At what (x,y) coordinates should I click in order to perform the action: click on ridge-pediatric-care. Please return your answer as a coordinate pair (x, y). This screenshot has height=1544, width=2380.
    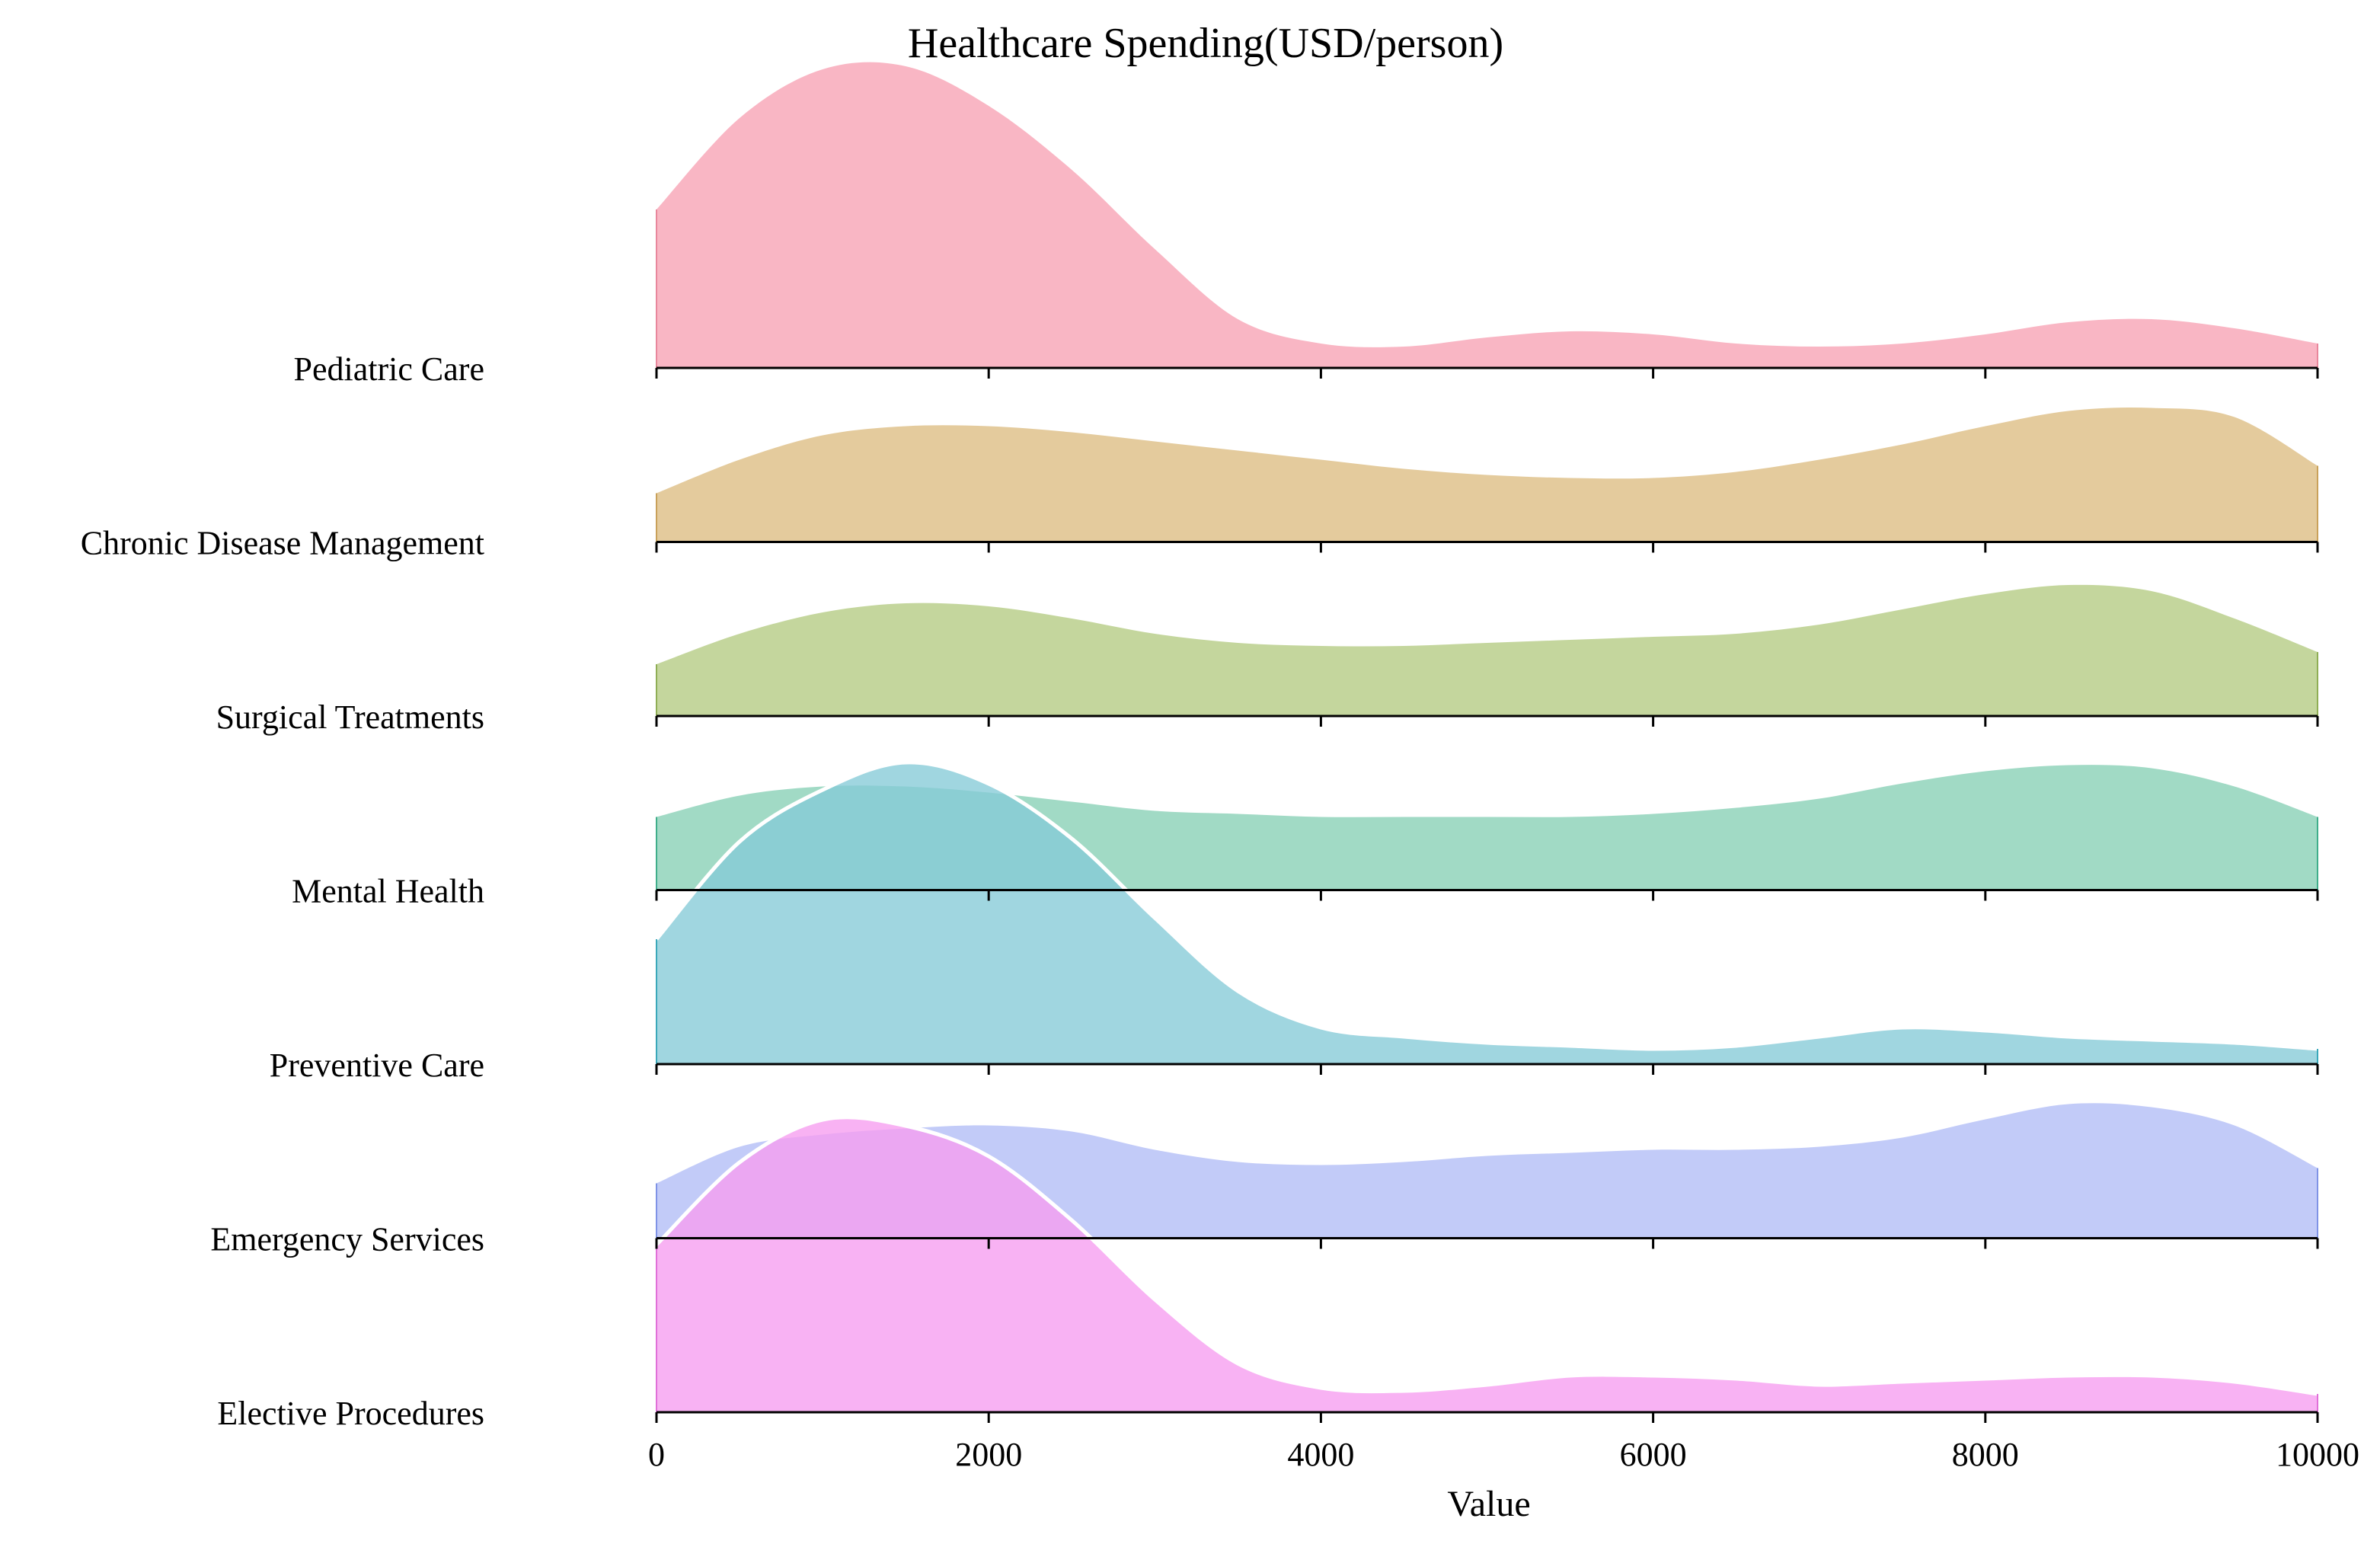
    Looking at the image, I should click on (1487, 215).